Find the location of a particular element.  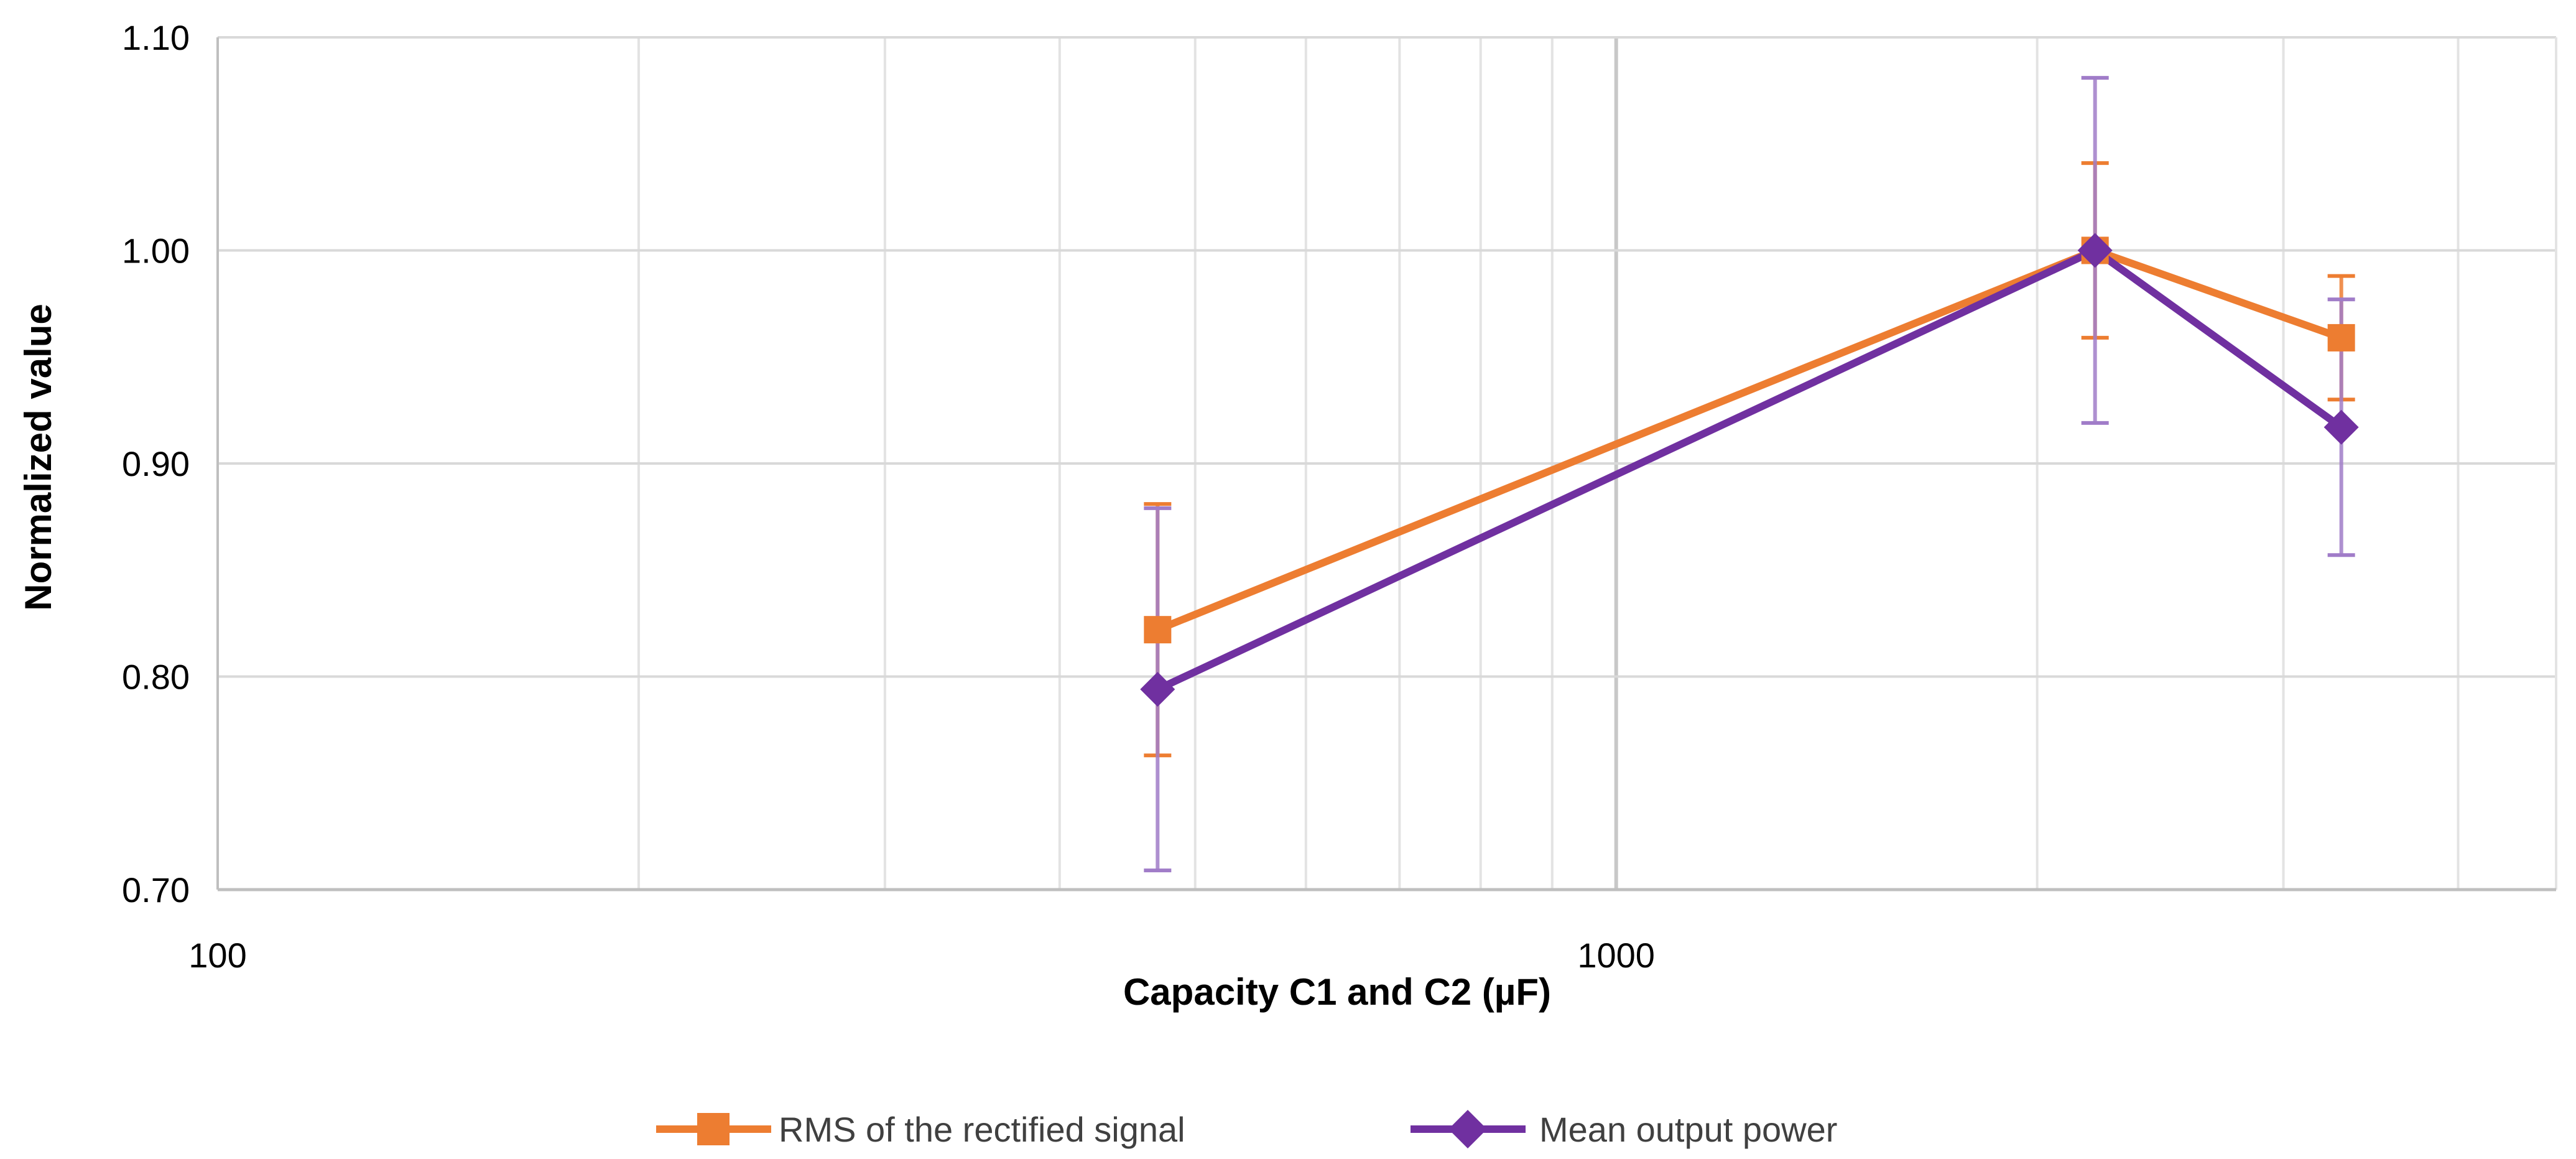

legend-item-rms: RMS of the rectified signal is located at coordinates (921, 1129).